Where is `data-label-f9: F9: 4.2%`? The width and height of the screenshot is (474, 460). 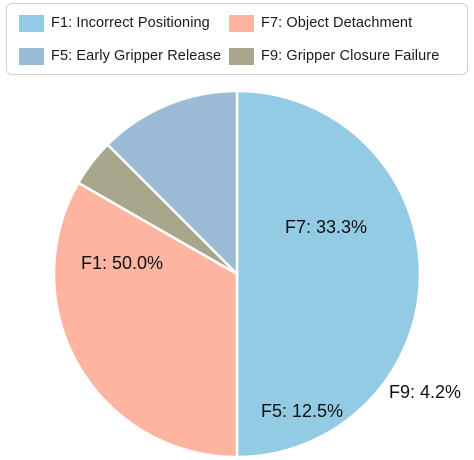
data-label-f9: F9: 4.2% is located at coordinates (425, 392).